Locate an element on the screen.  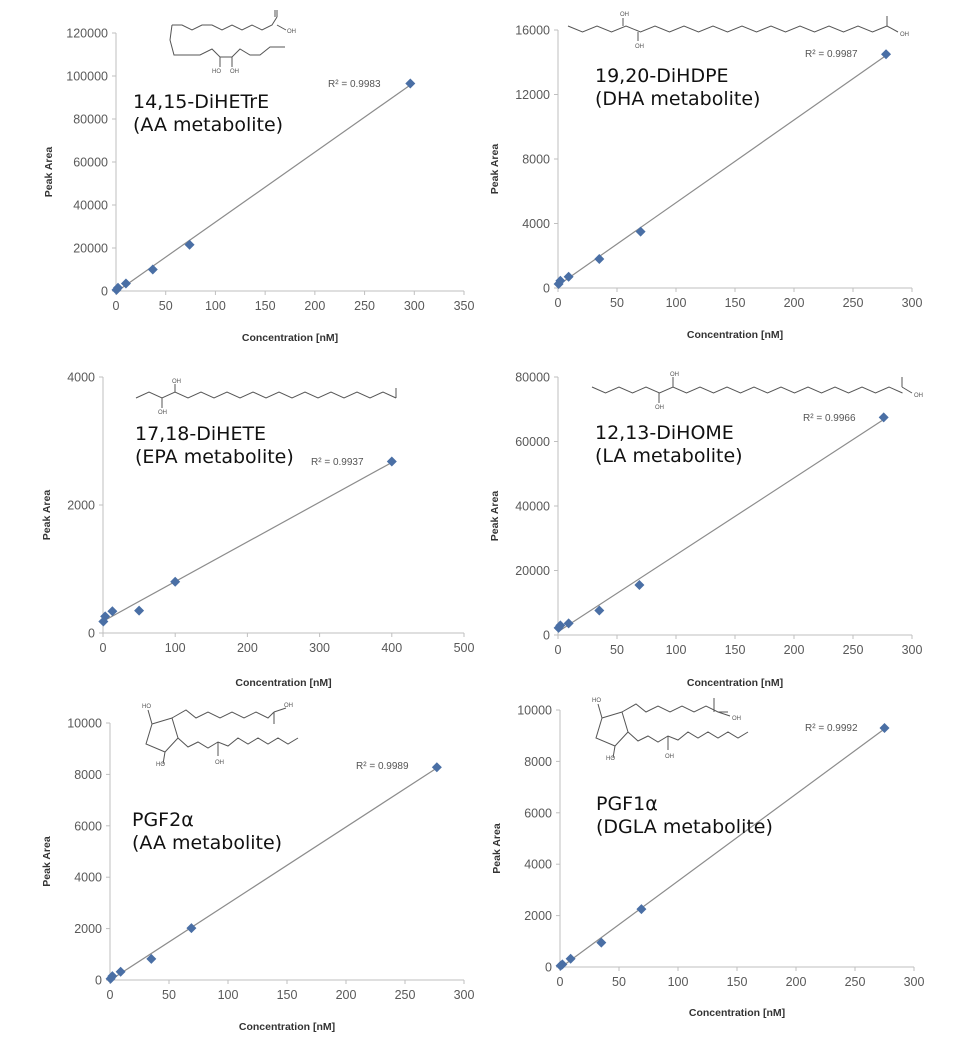
r-squared-label: R² = 0.9987 is located at coordinates (831, 54).